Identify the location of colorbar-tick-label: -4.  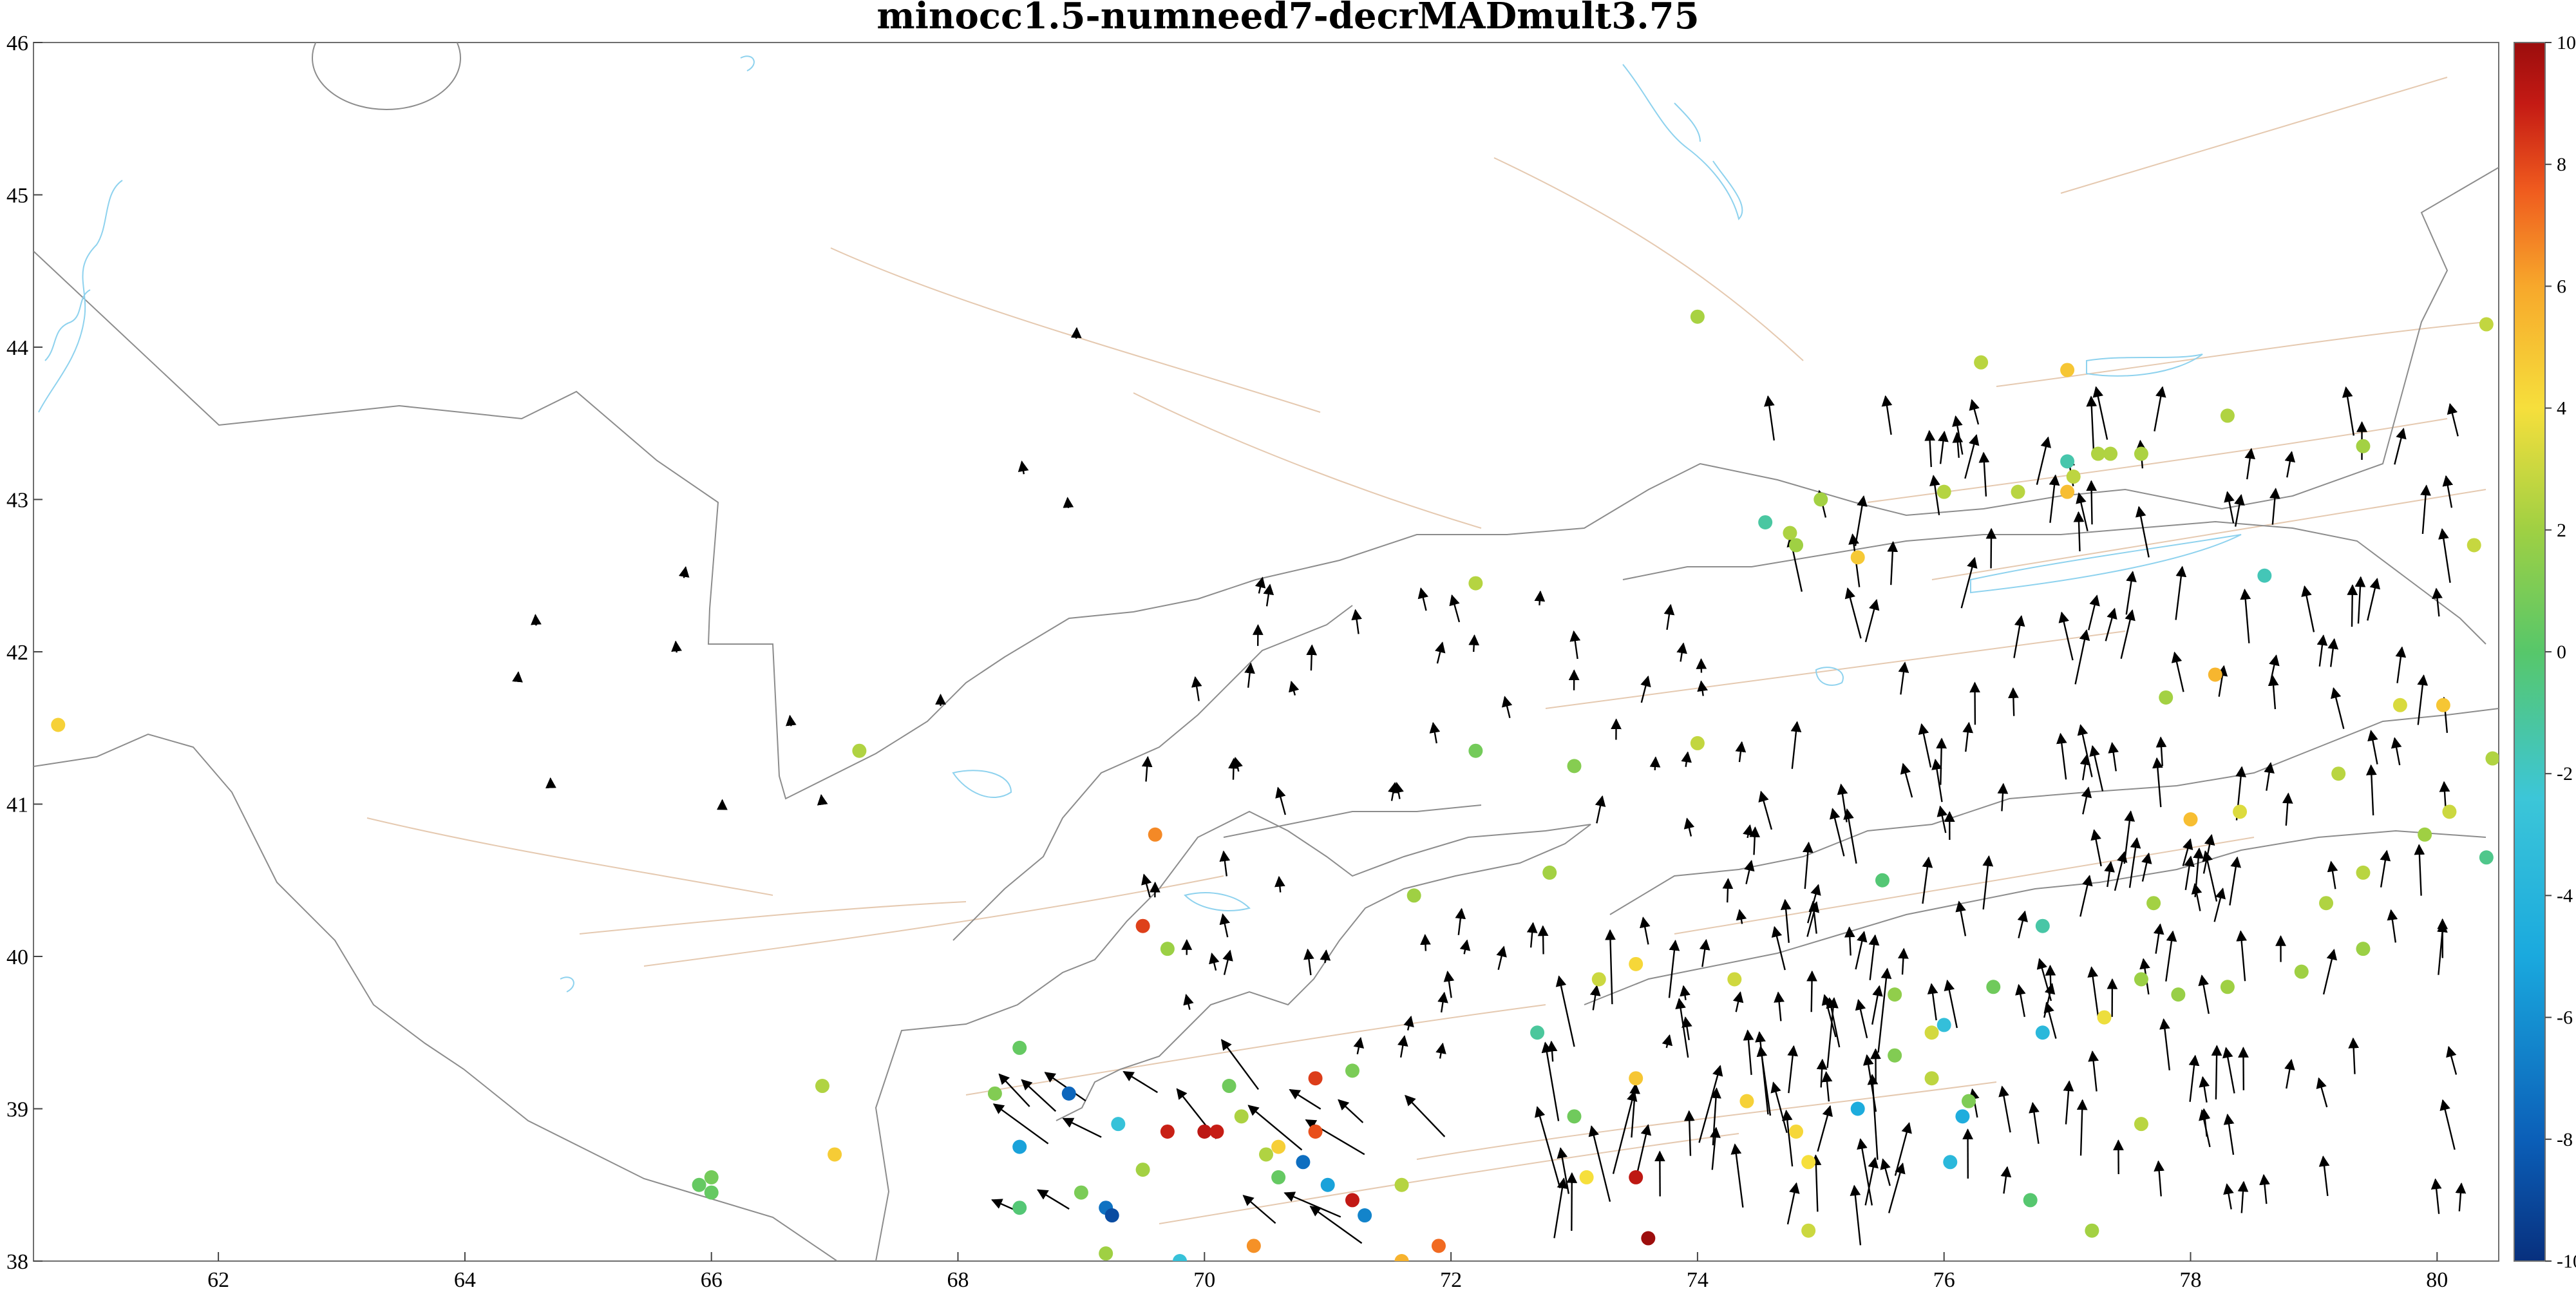
(2565, 895).